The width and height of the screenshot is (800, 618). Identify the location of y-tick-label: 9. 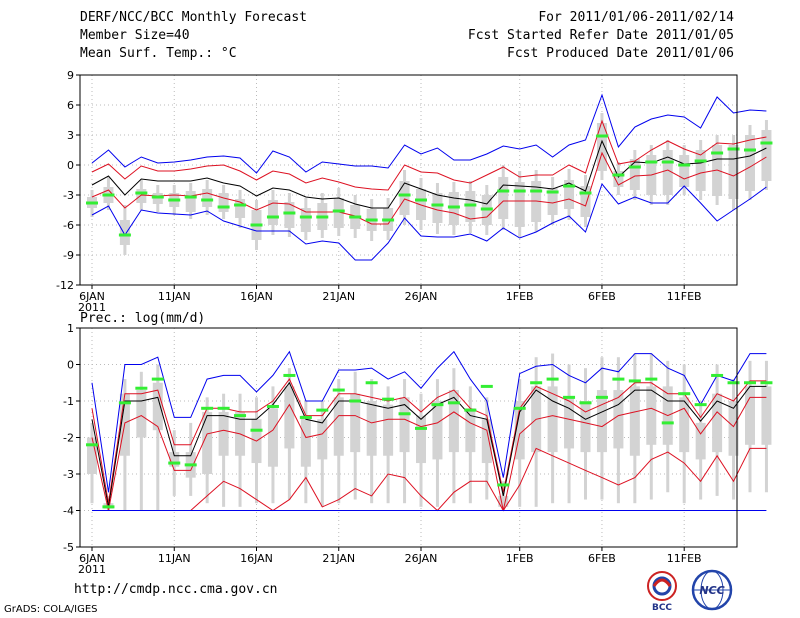
(70, 75).